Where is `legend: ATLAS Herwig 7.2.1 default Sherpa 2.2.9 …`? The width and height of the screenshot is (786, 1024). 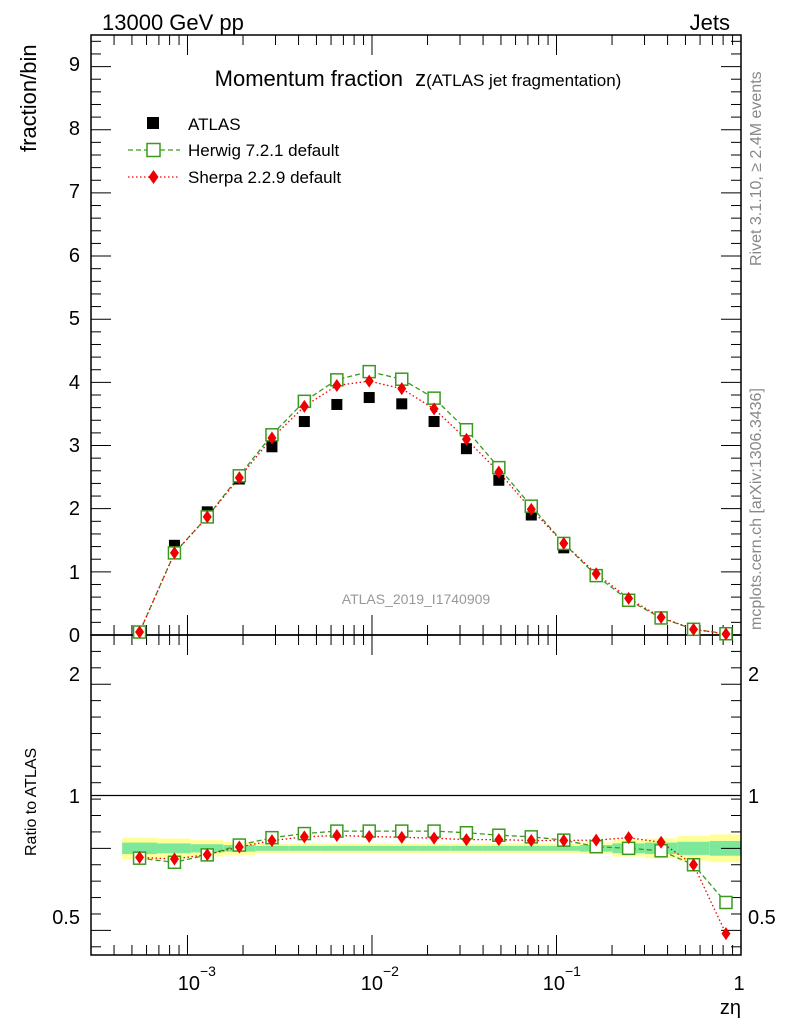 legend: ATLAS Herwig 7.2.1 default Sherpa 2.2.9 … is located at coordinates (234, 151).